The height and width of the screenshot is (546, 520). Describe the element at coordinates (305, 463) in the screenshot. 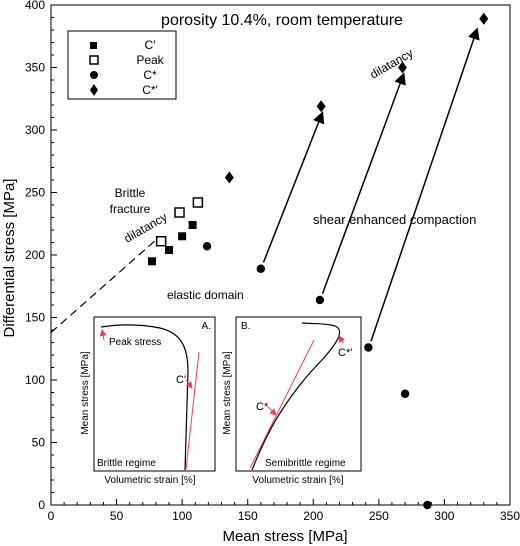

I see `inset-b-regime: Semibrittle regime` at that location.